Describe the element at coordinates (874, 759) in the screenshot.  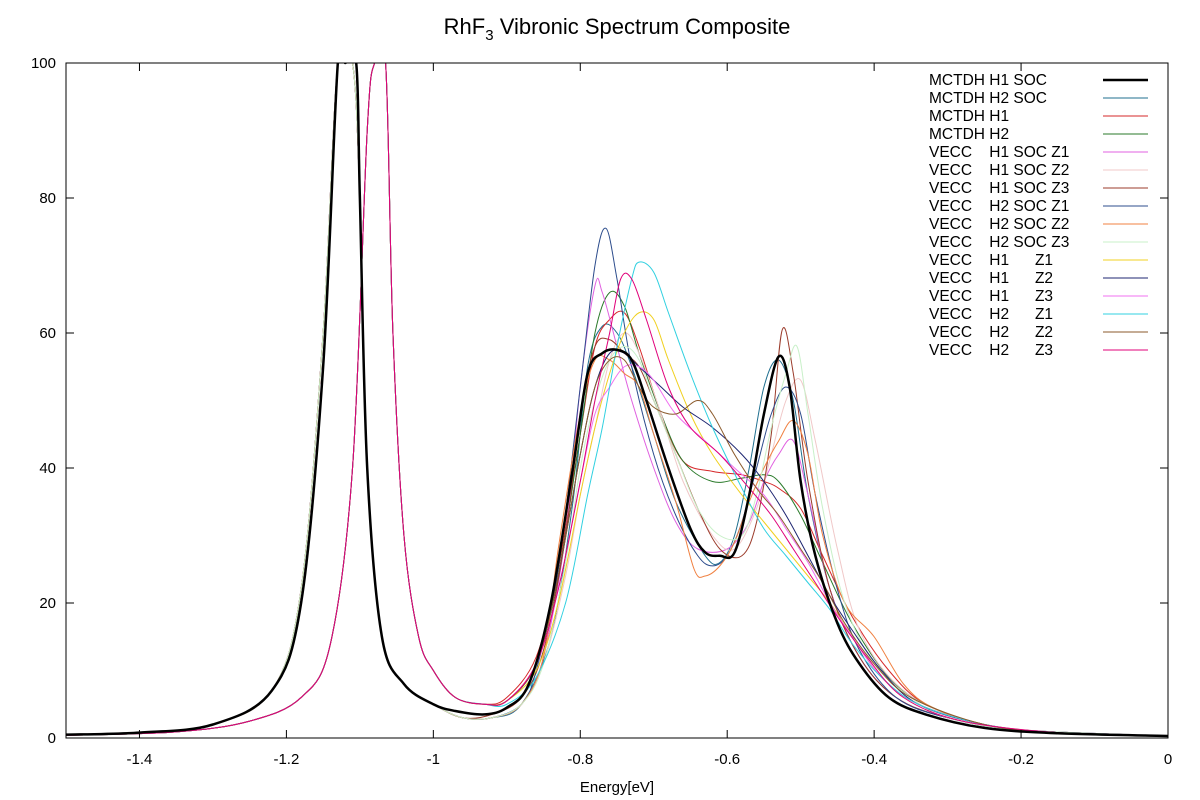
I see `x-tick-label: -0.4` at that location.